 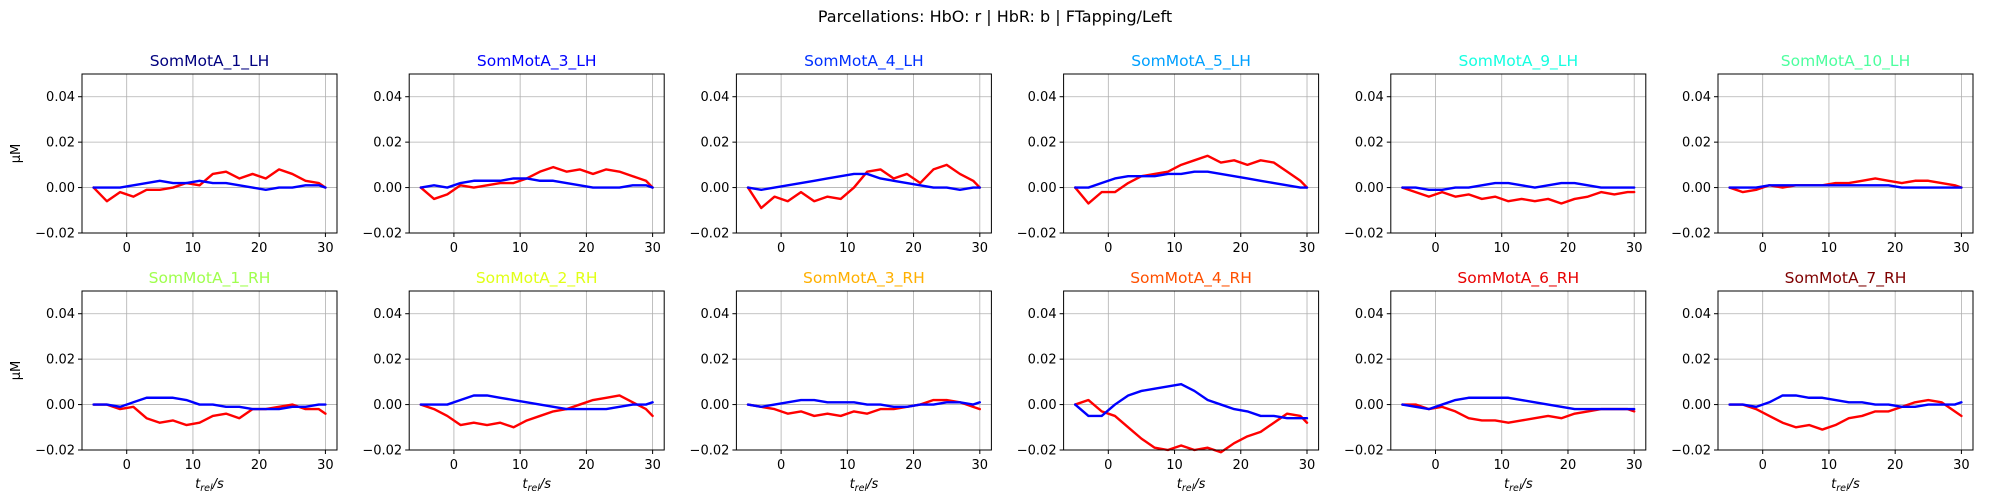 I want to click on subplot-title: SomMotA_5_LH, so click(x=1191, y=61).